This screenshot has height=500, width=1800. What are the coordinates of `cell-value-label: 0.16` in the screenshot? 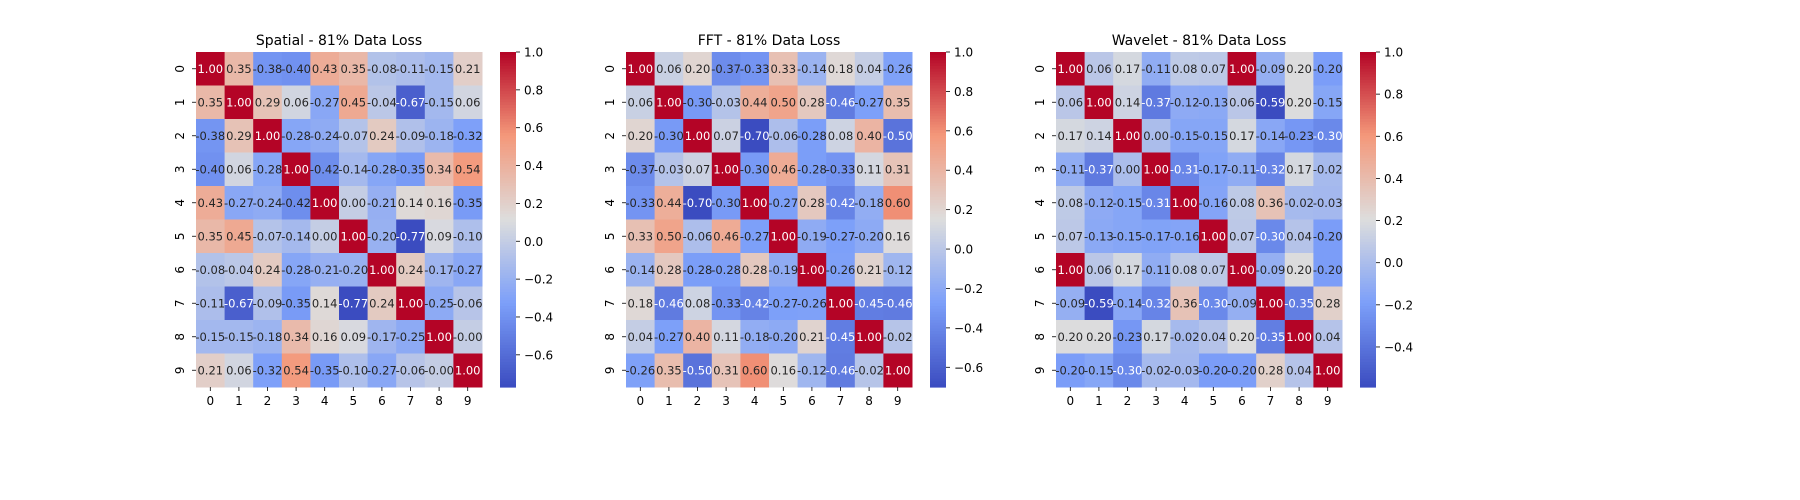 It's located at (439, 203).